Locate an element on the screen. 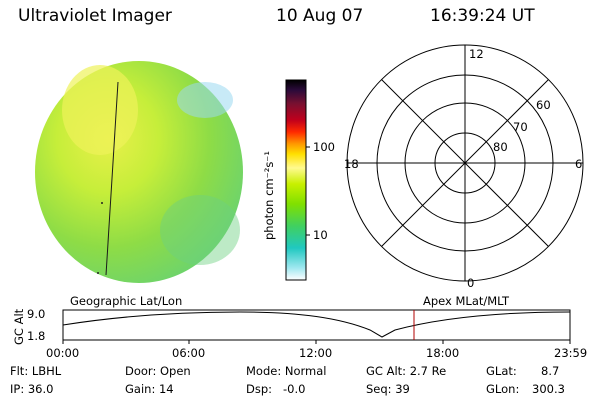 This screenshot has height=400, width=600. timeline-xtick: 06:00 is located at coordinates (189, 353).